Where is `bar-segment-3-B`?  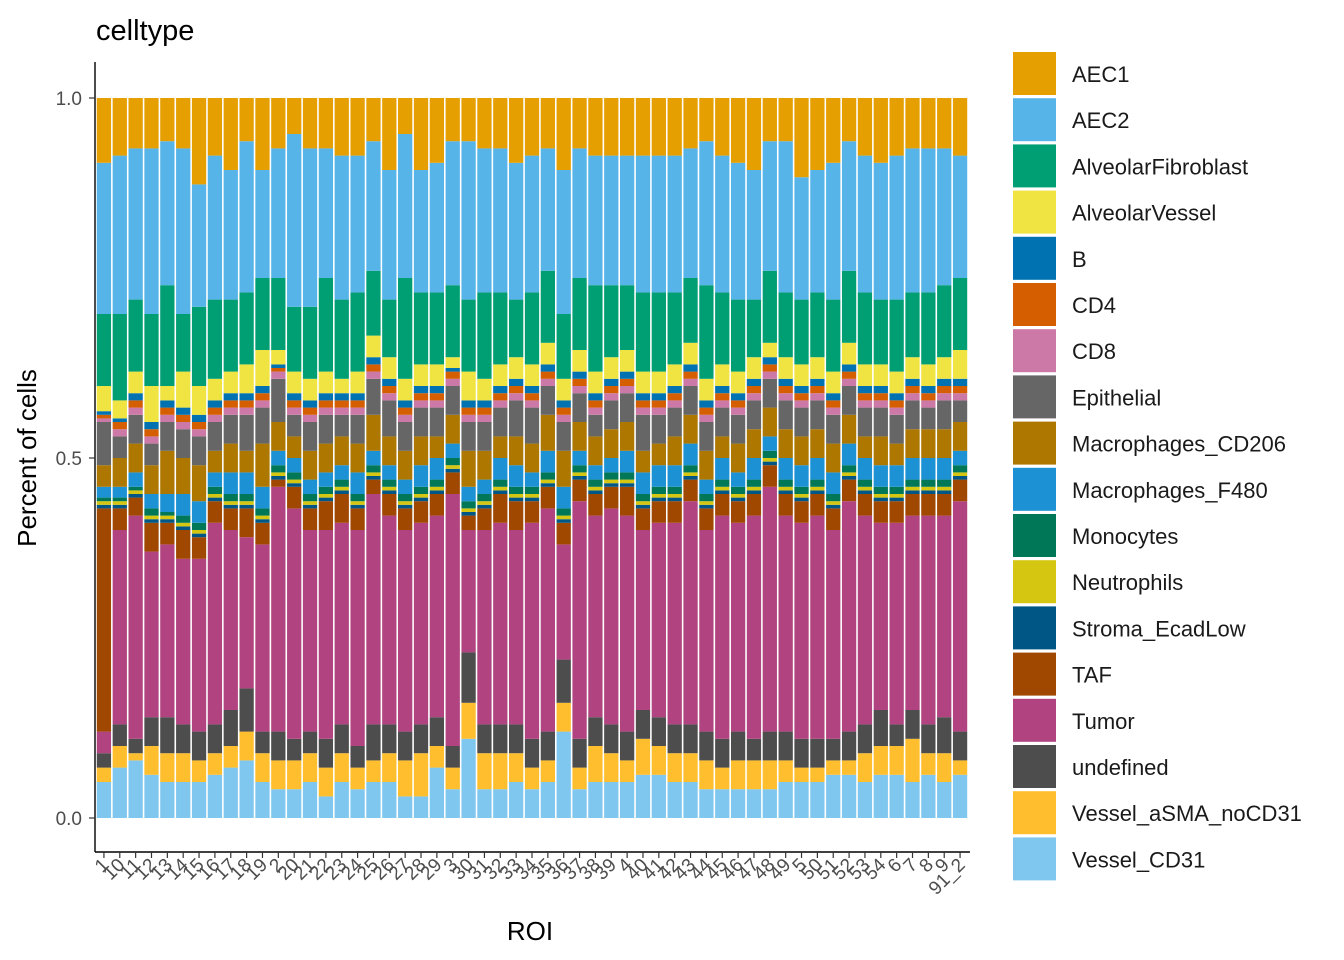
bar-segment-3-B is located at coordinates (452, 370).